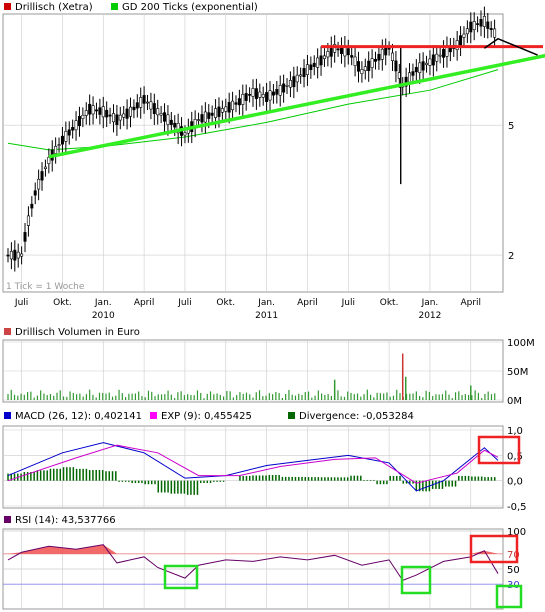 This screenshot has width=545, height=612. What do you see at coordinates (499, 450) in the screenshot?
I see `macd-highlight-box` at bounding box center [499, 450].